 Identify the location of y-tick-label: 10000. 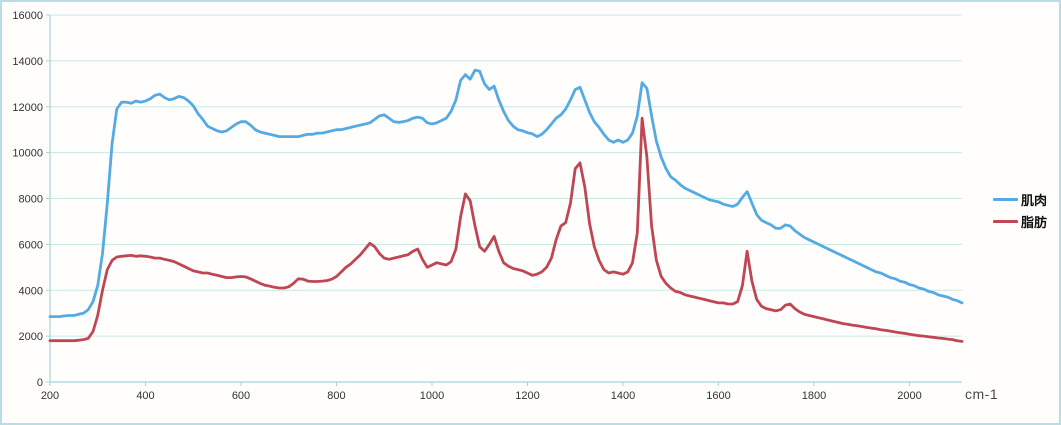
(27, 154).